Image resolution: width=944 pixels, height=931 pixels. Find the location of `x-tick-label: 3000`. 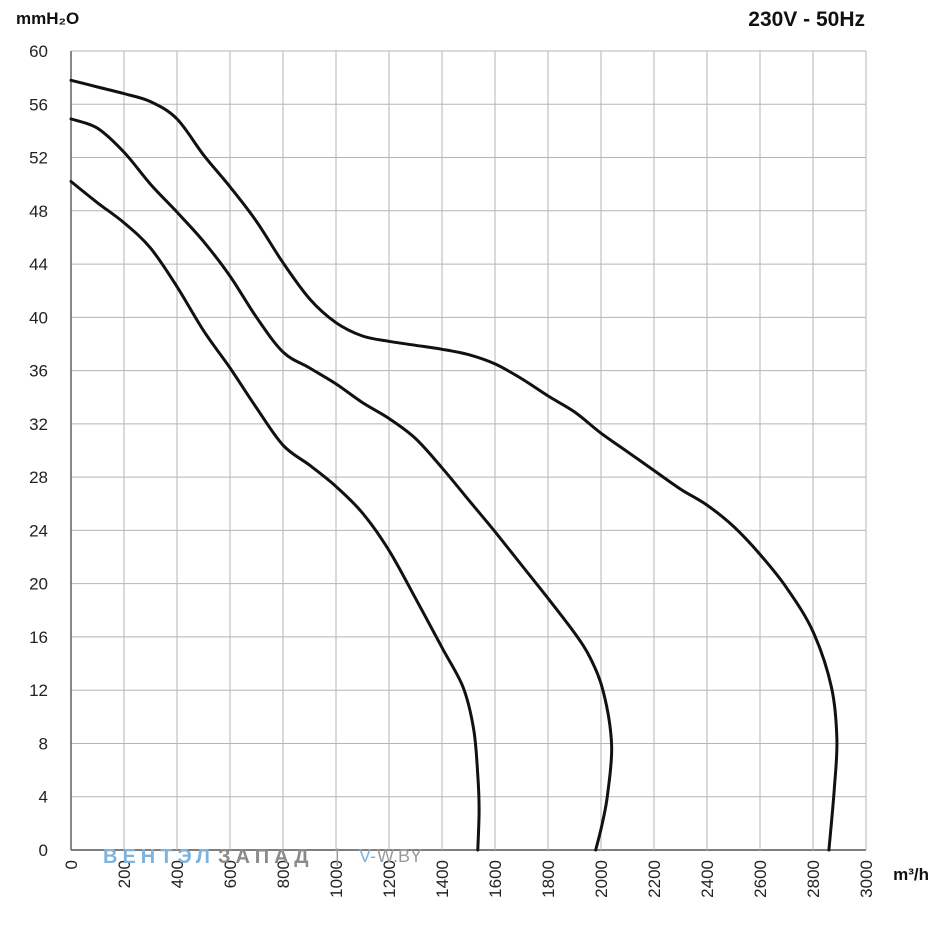

x-tick-label: 3000 is located at coordinates (866, 879).